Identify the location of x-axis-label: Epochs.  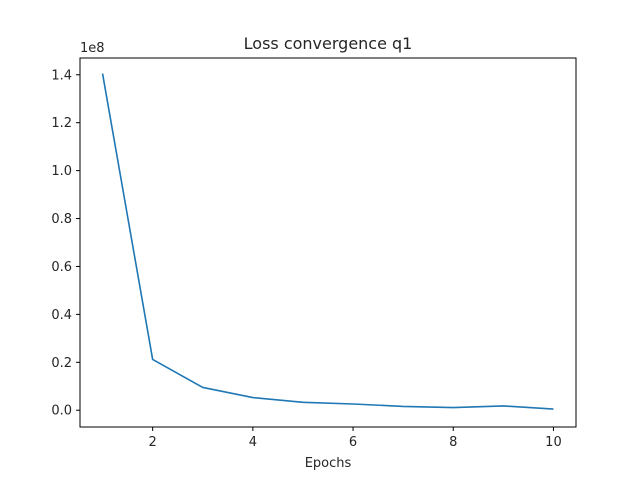
(328, 463).